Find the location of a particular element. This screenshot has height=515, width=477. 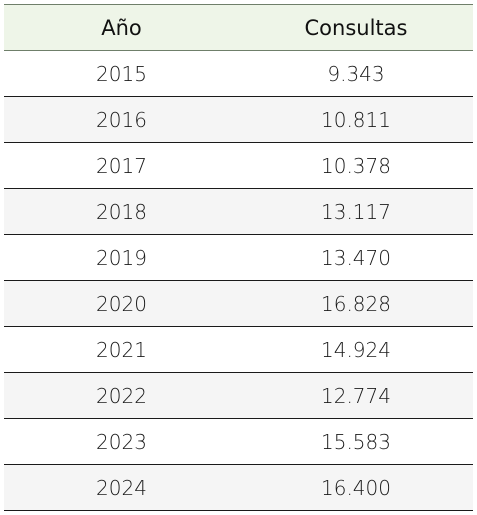

table-row: 2023 15.583 is located at coordinates (238, 441).